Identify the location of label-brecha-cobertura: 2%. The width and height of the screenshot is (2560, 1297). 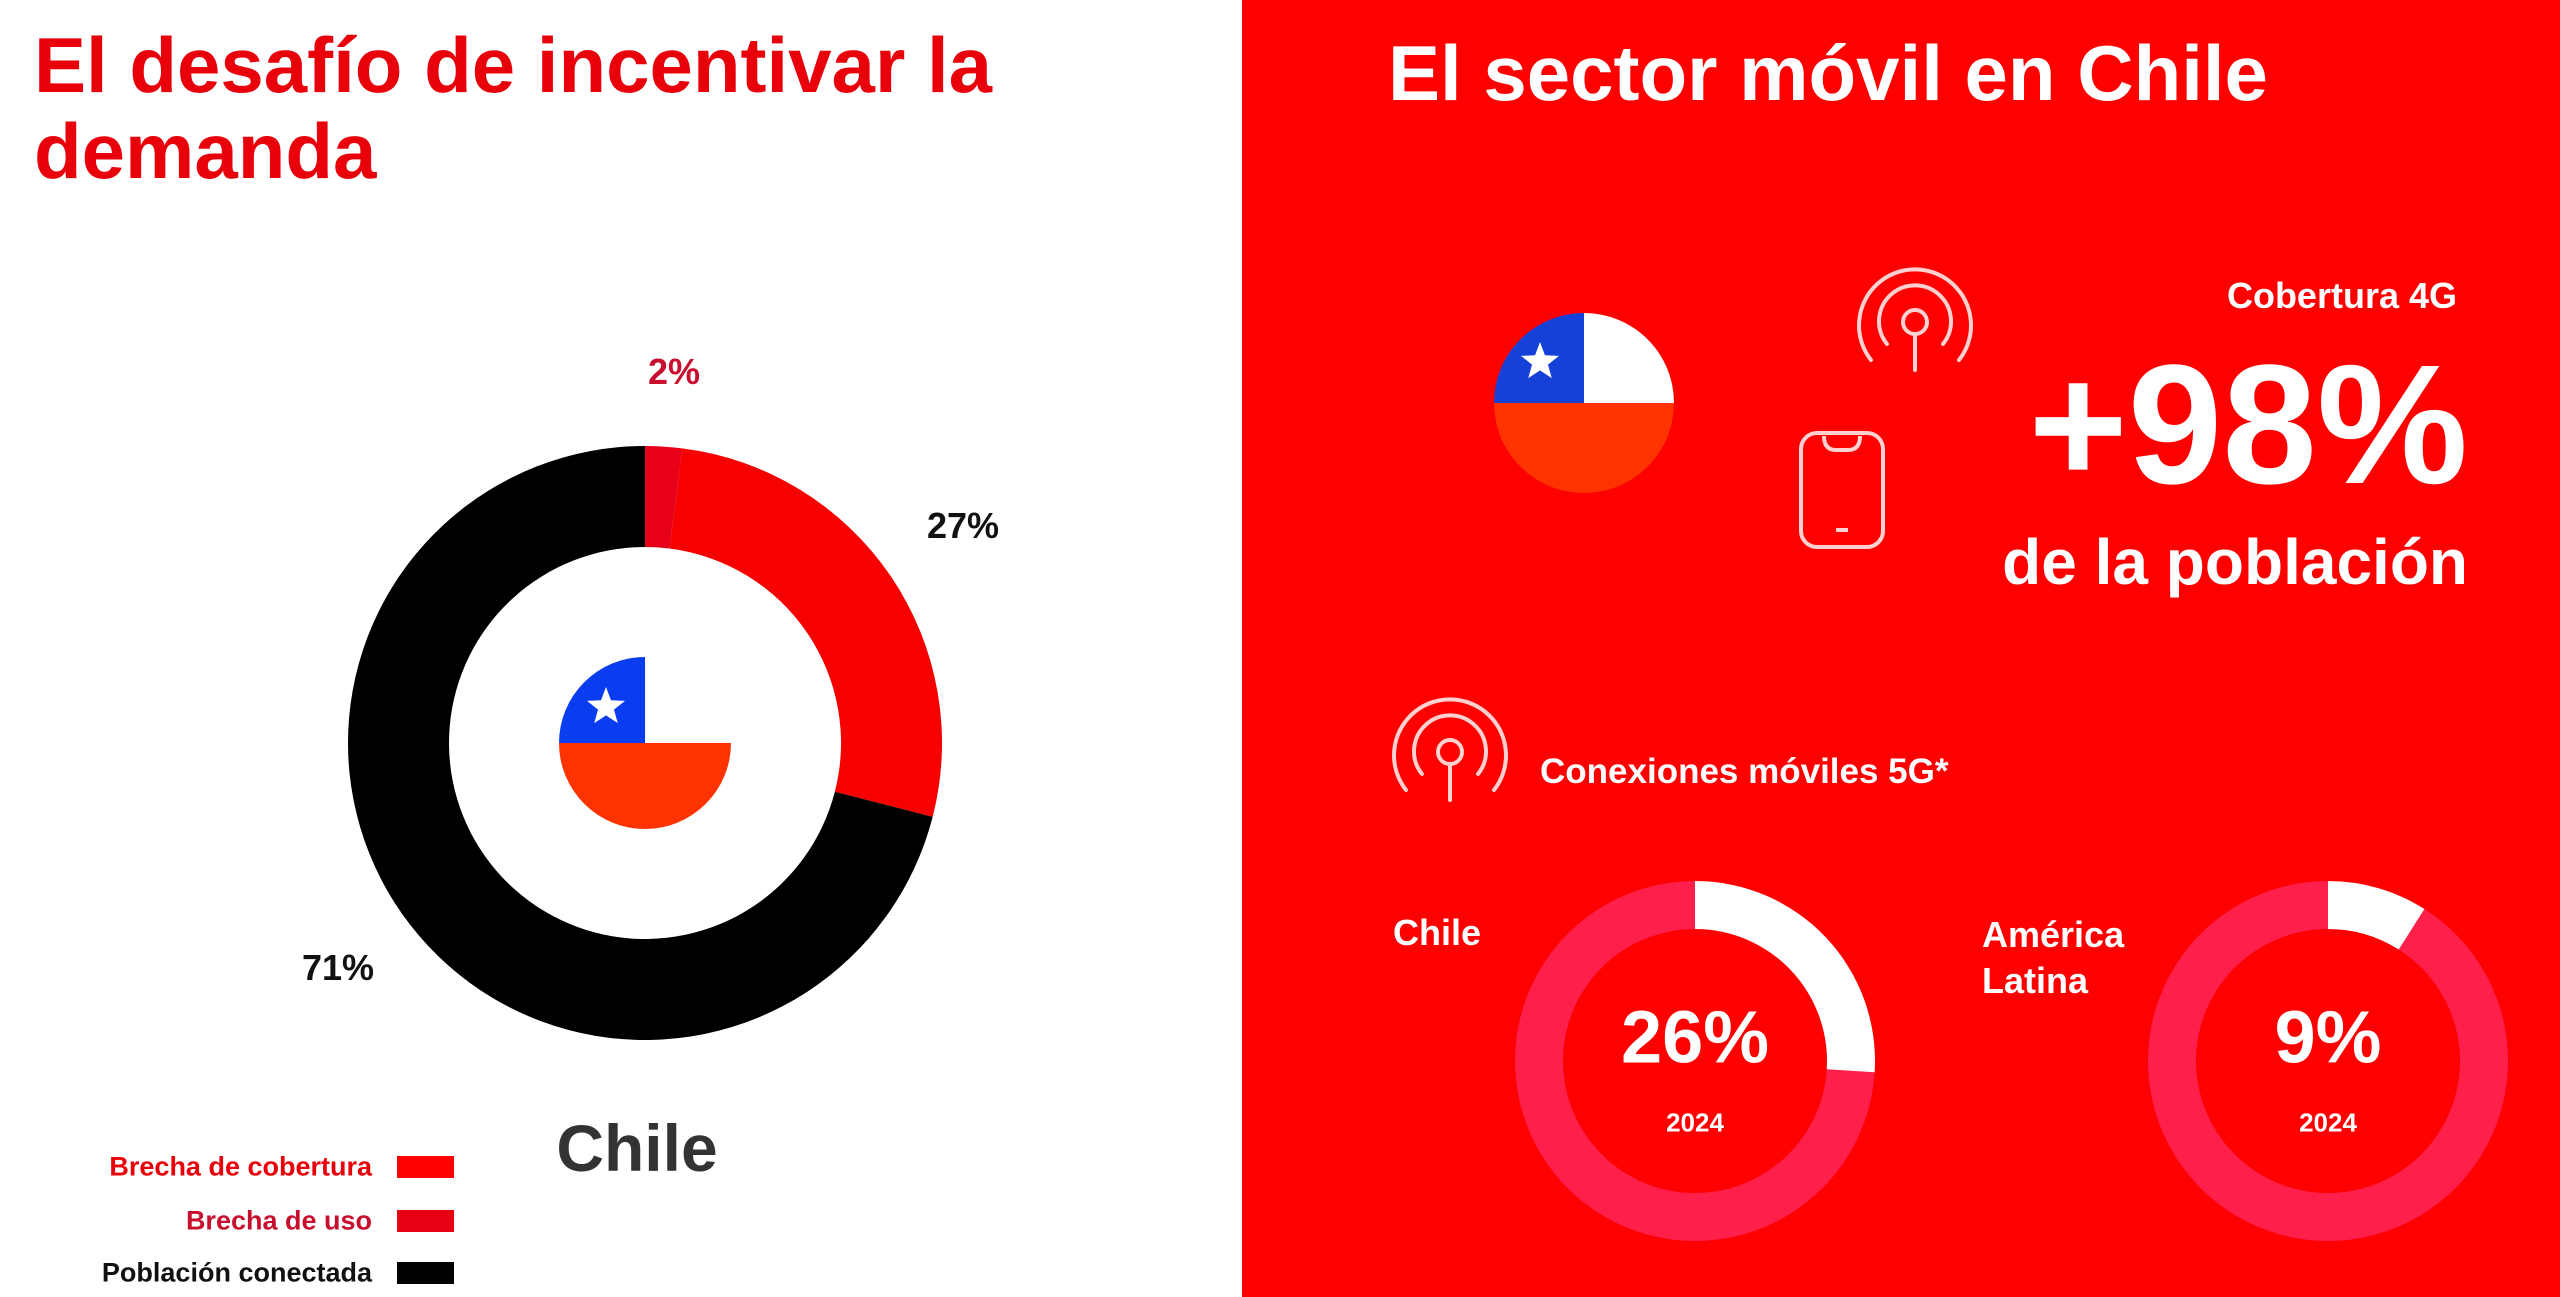
(674, 371).